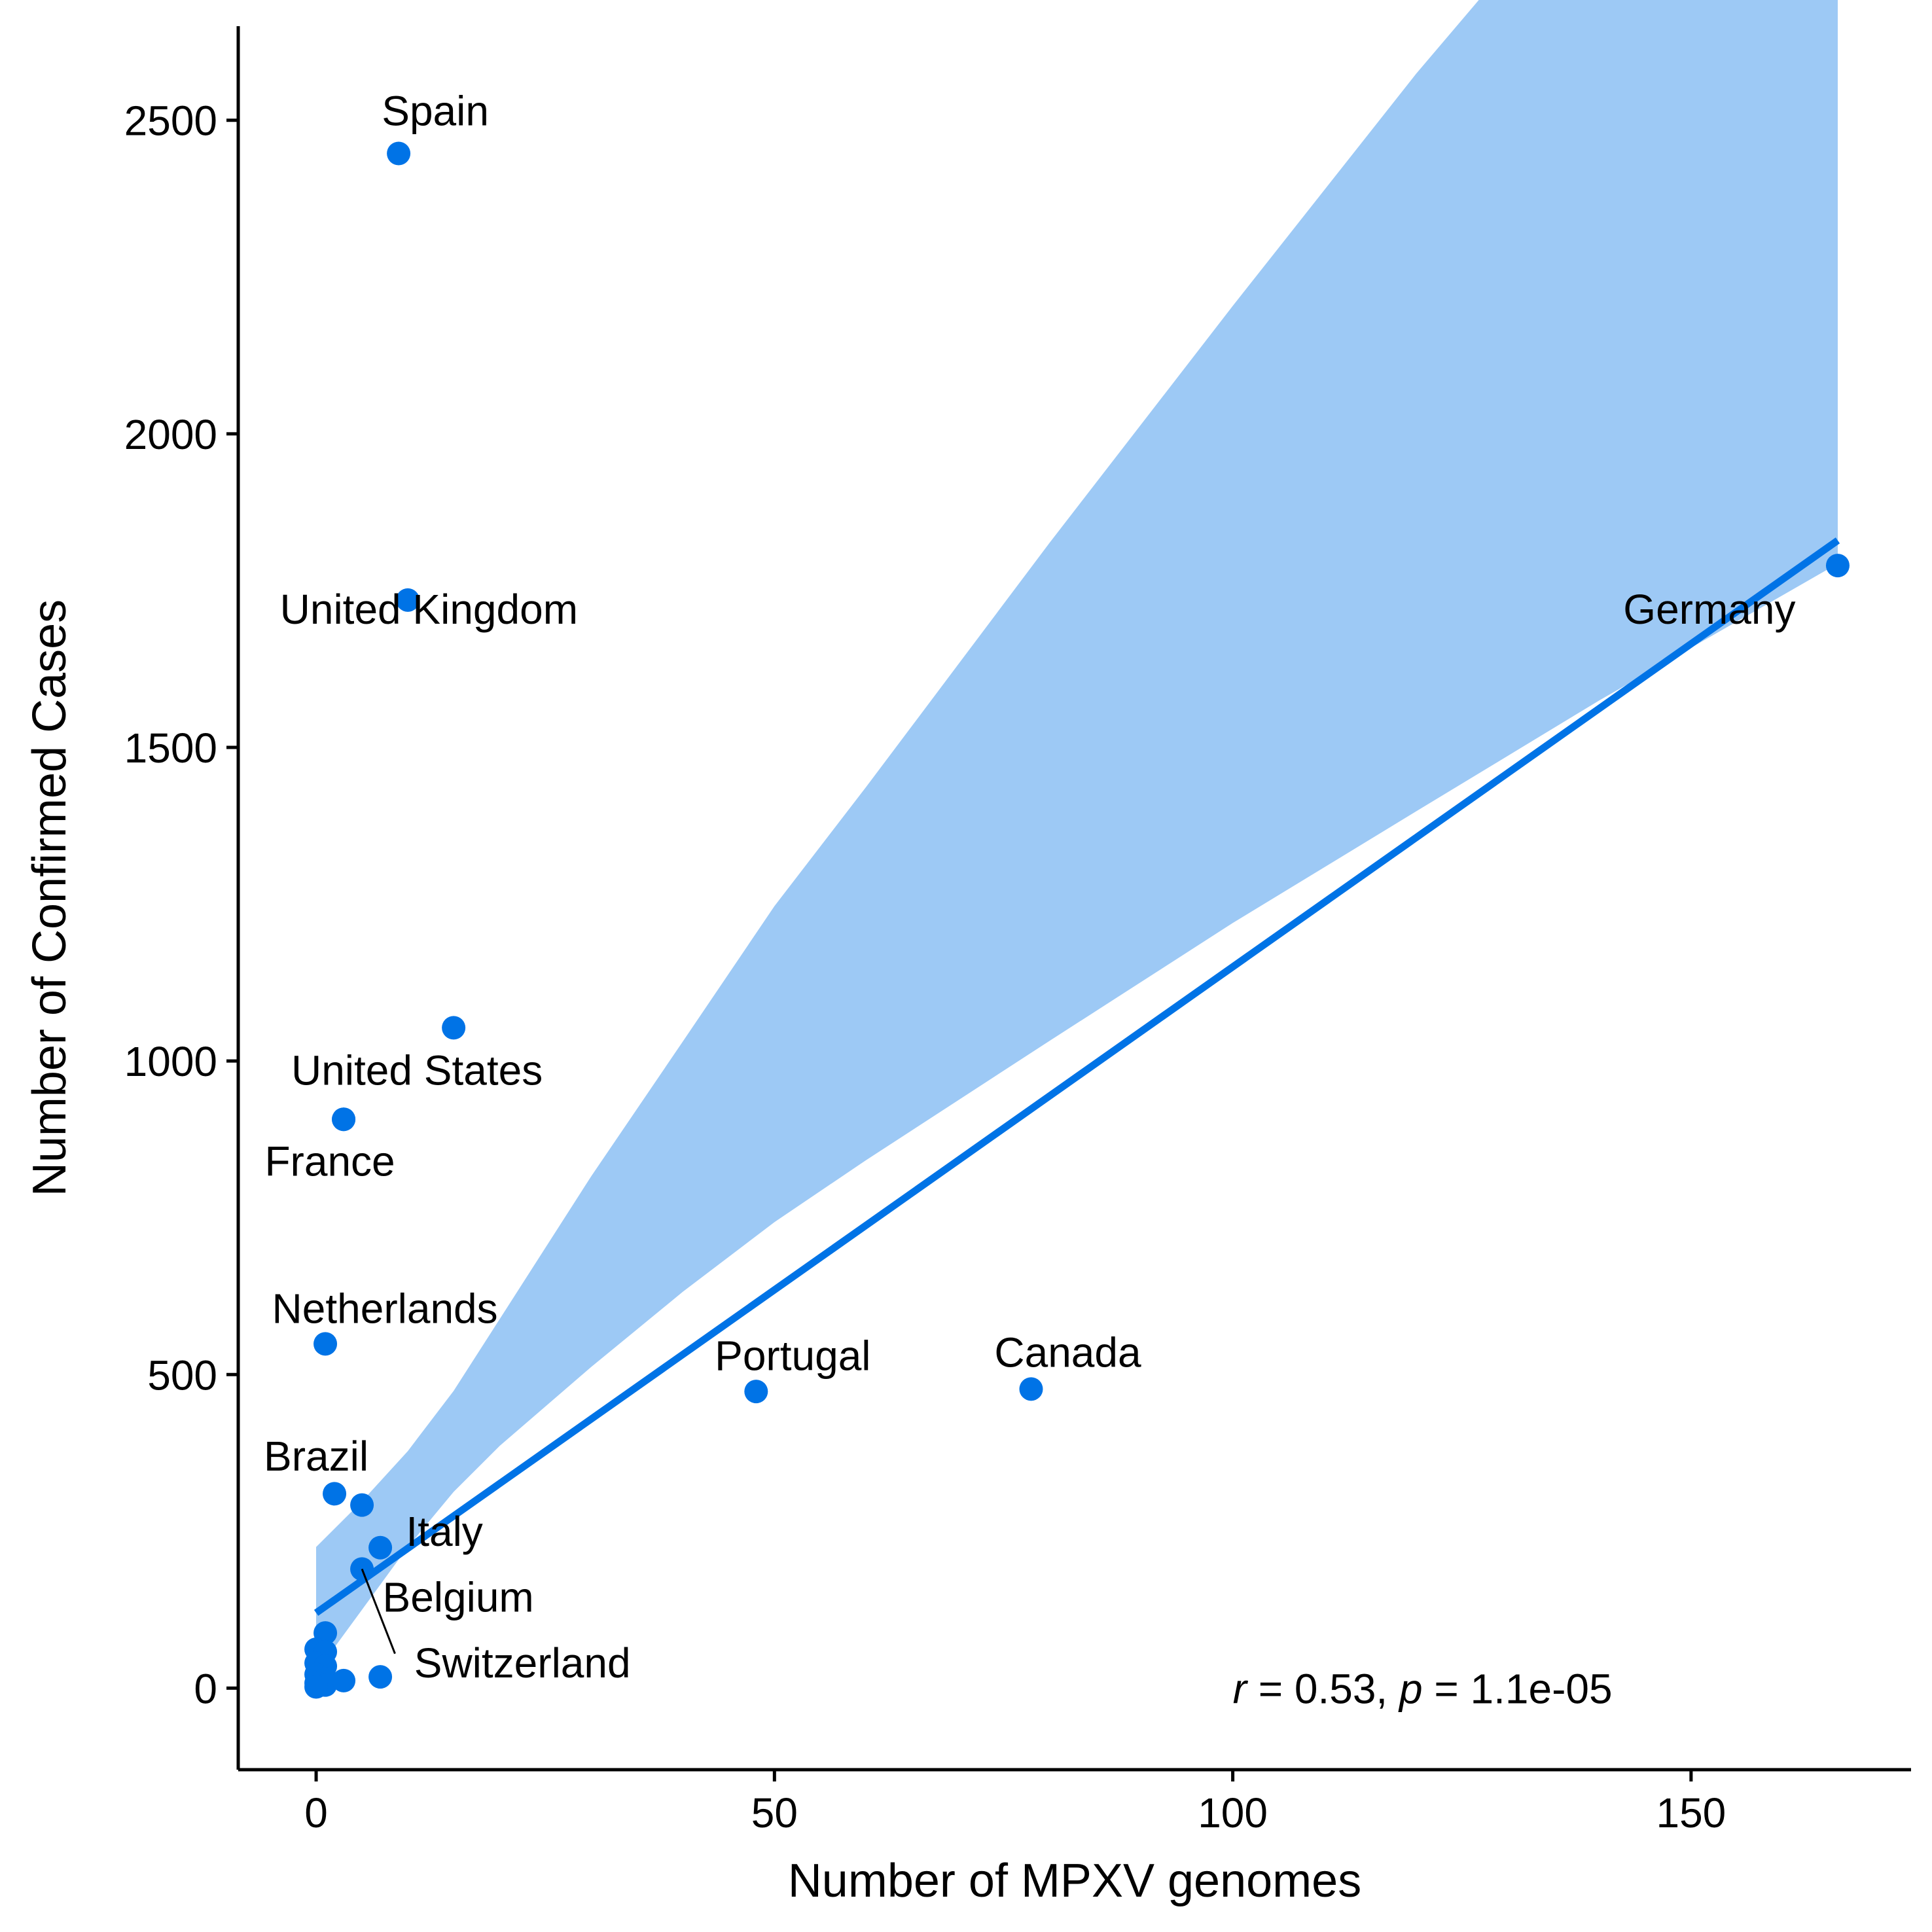  I want to click on point-label: Netherlands, so click(385, 1309).